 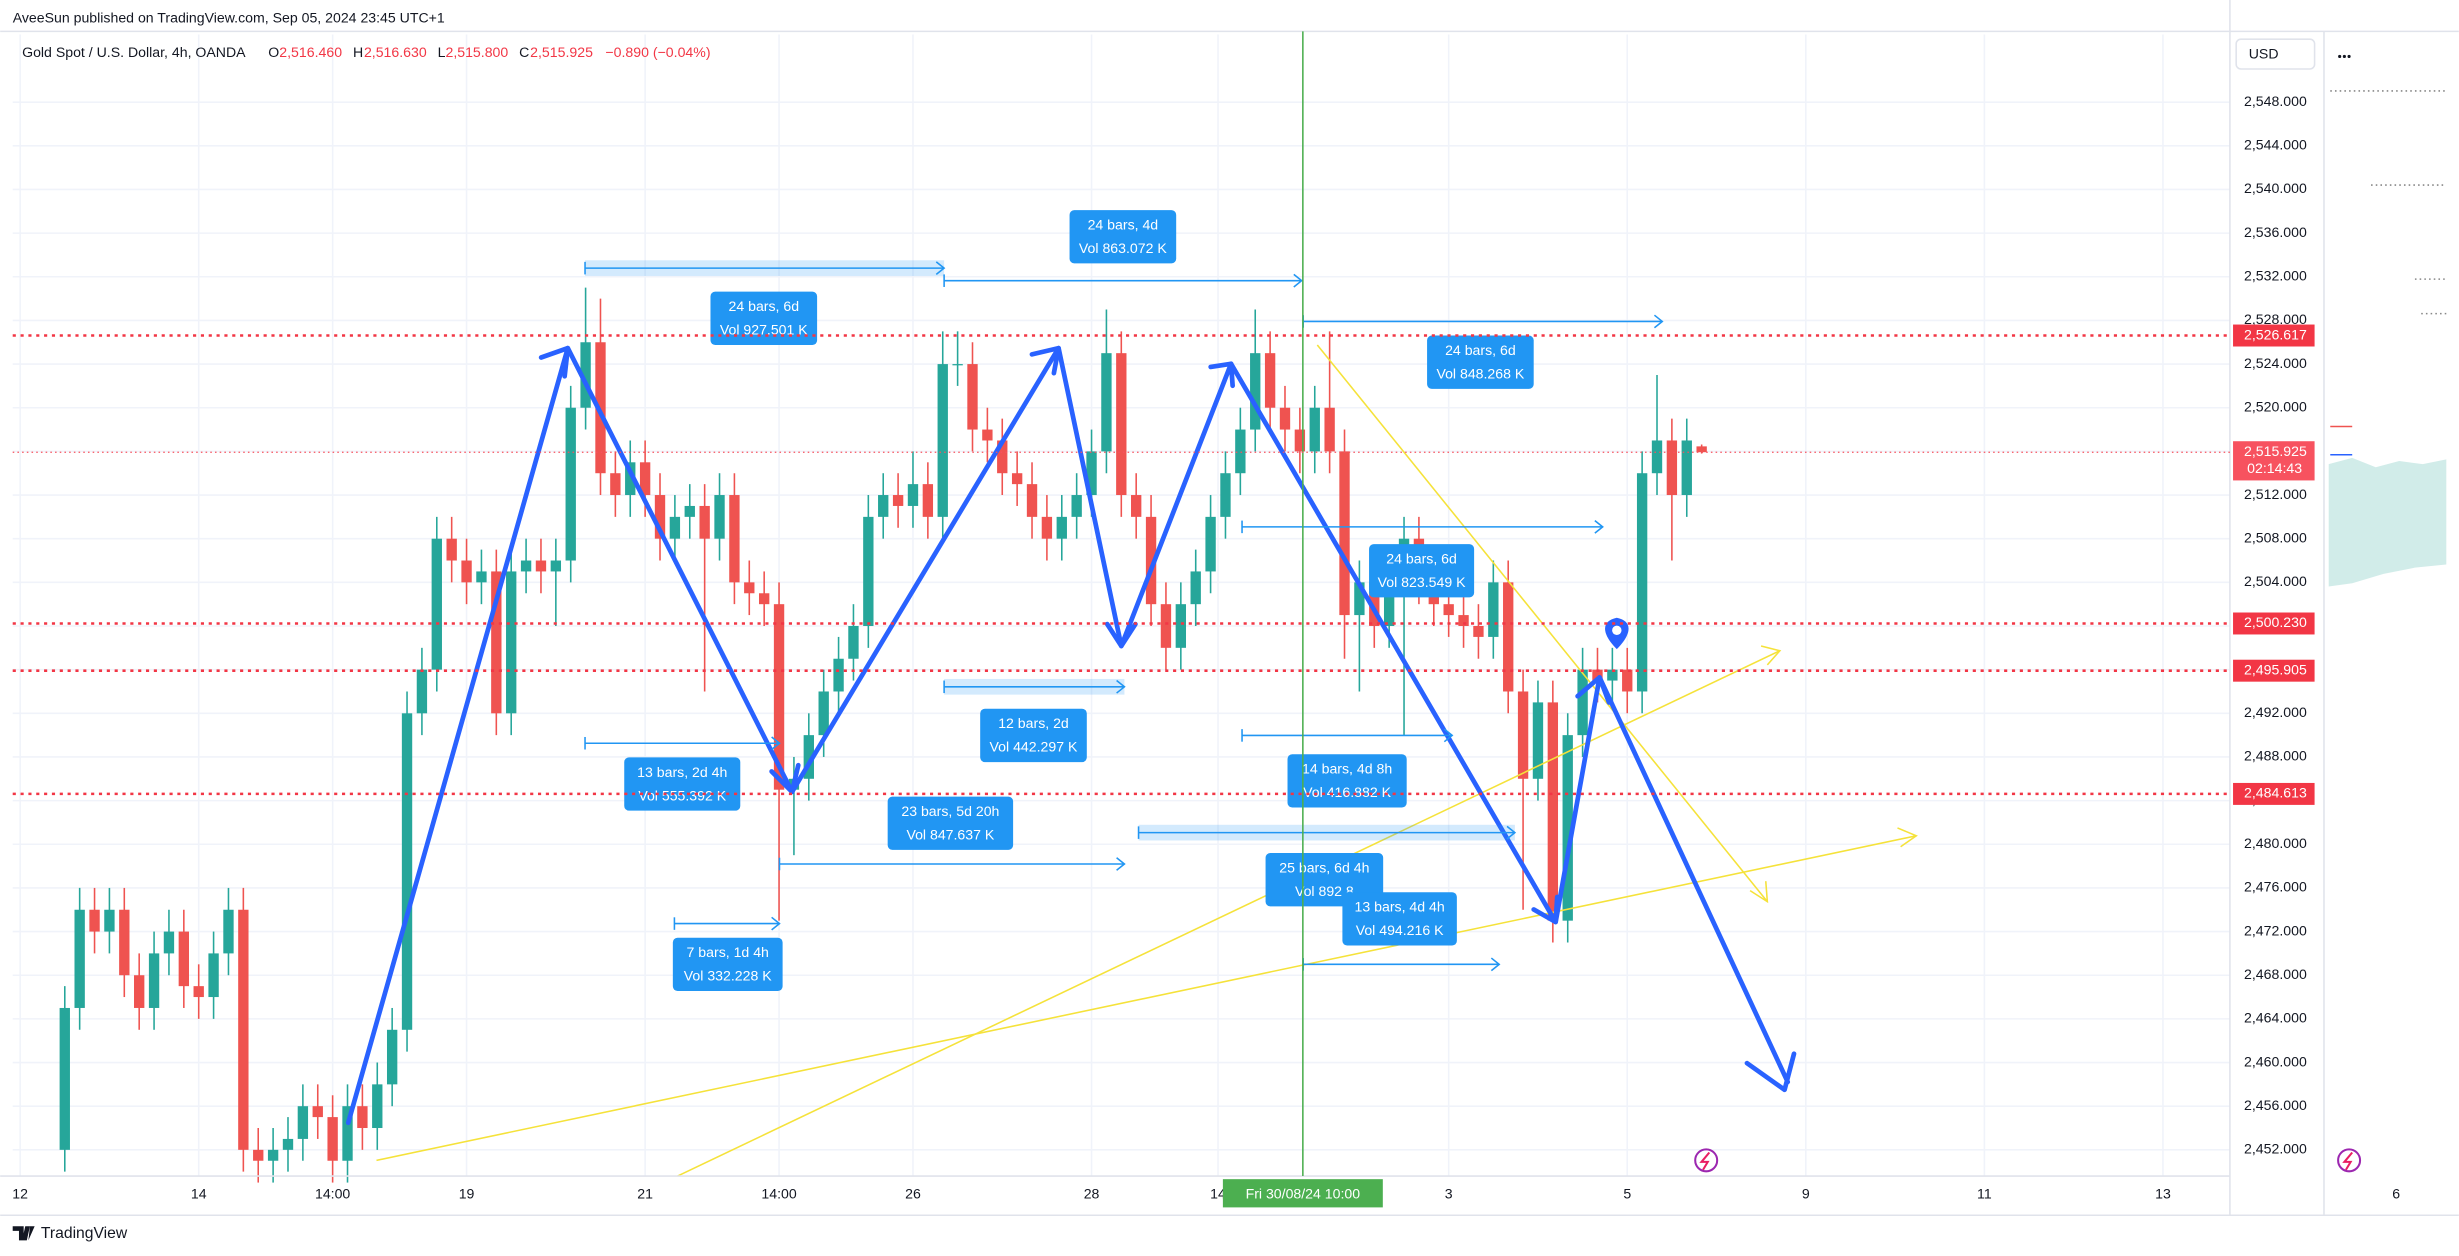 I want to click on y-tick-label: 2,472.000, so click(x=2275, y=930).